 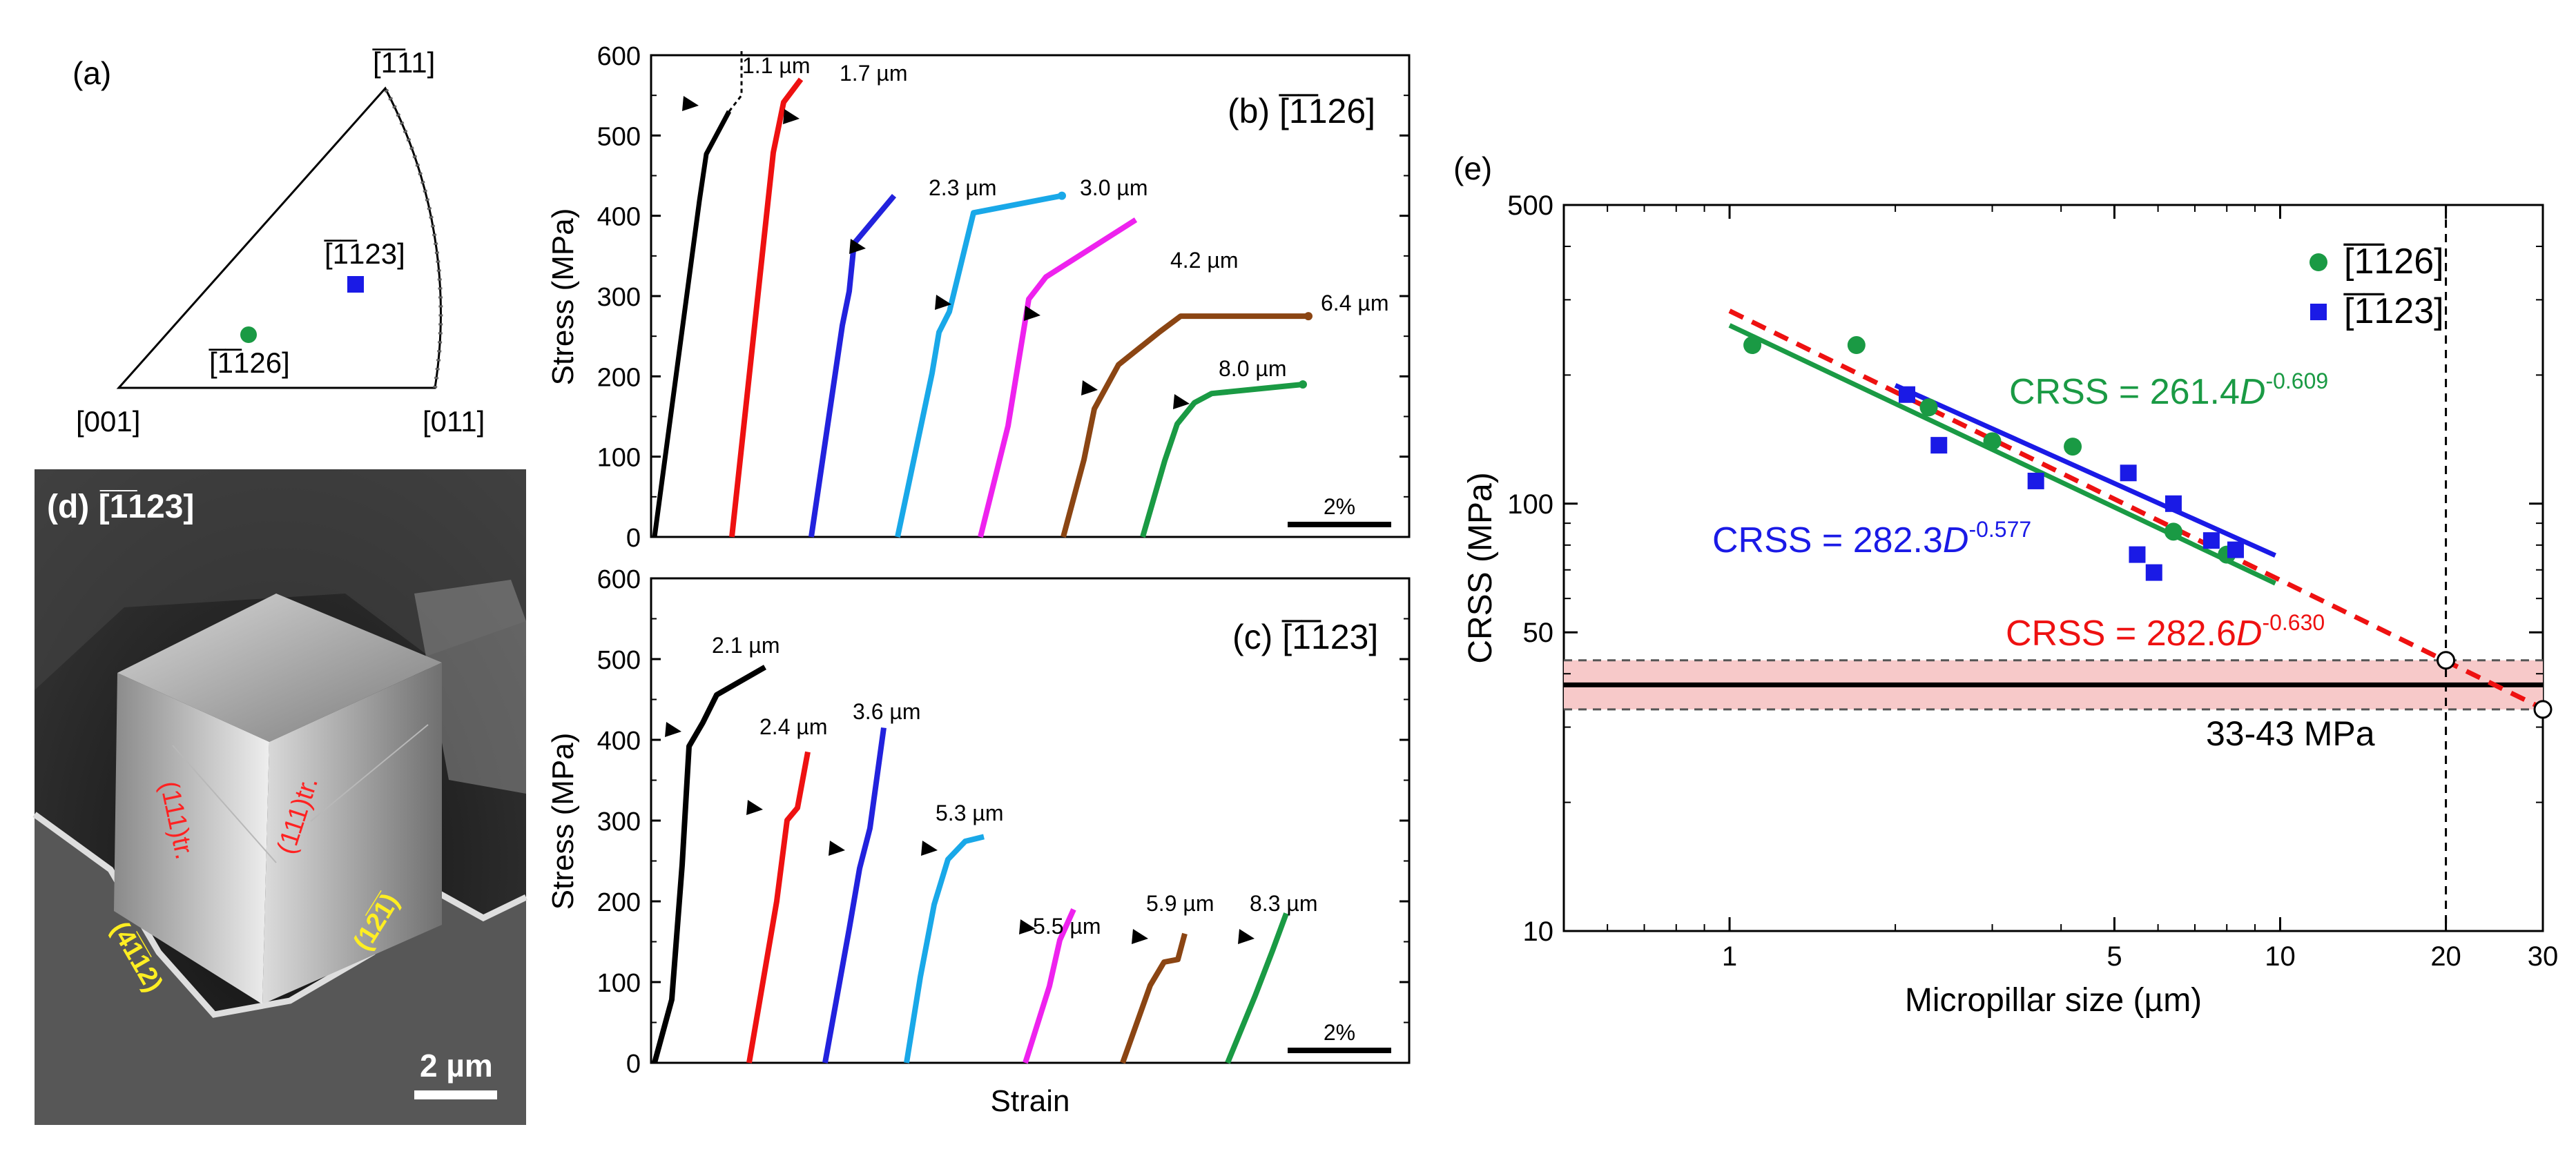 What do you see at coordinates (454, 421) in the screenshot?
I see `corner-right-label: [011]` at bounding box center [454, 421].